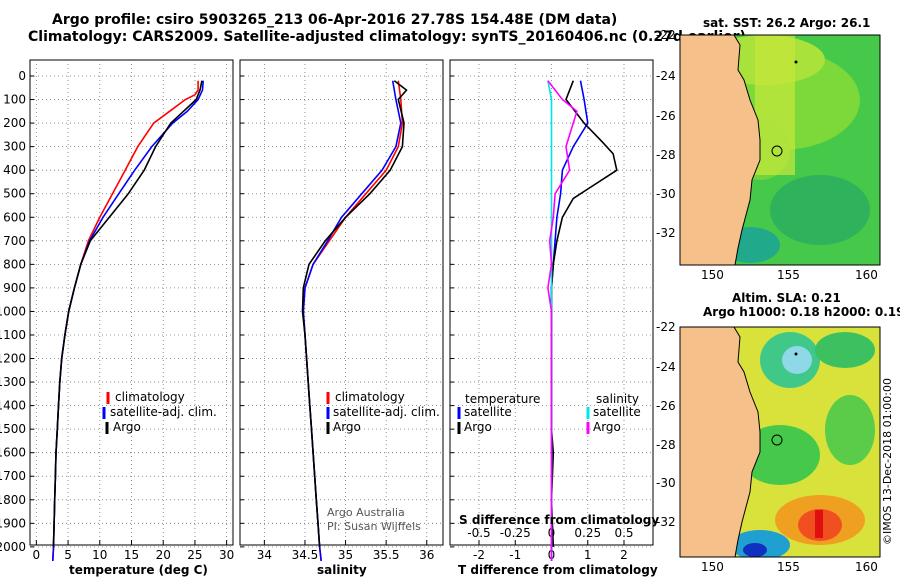 The height and width of the screenshot is (580, 900). Describe the element at coordinates (559, 520) in the screenshot. I see `s-diff-label: S difference from climatology` at that location.